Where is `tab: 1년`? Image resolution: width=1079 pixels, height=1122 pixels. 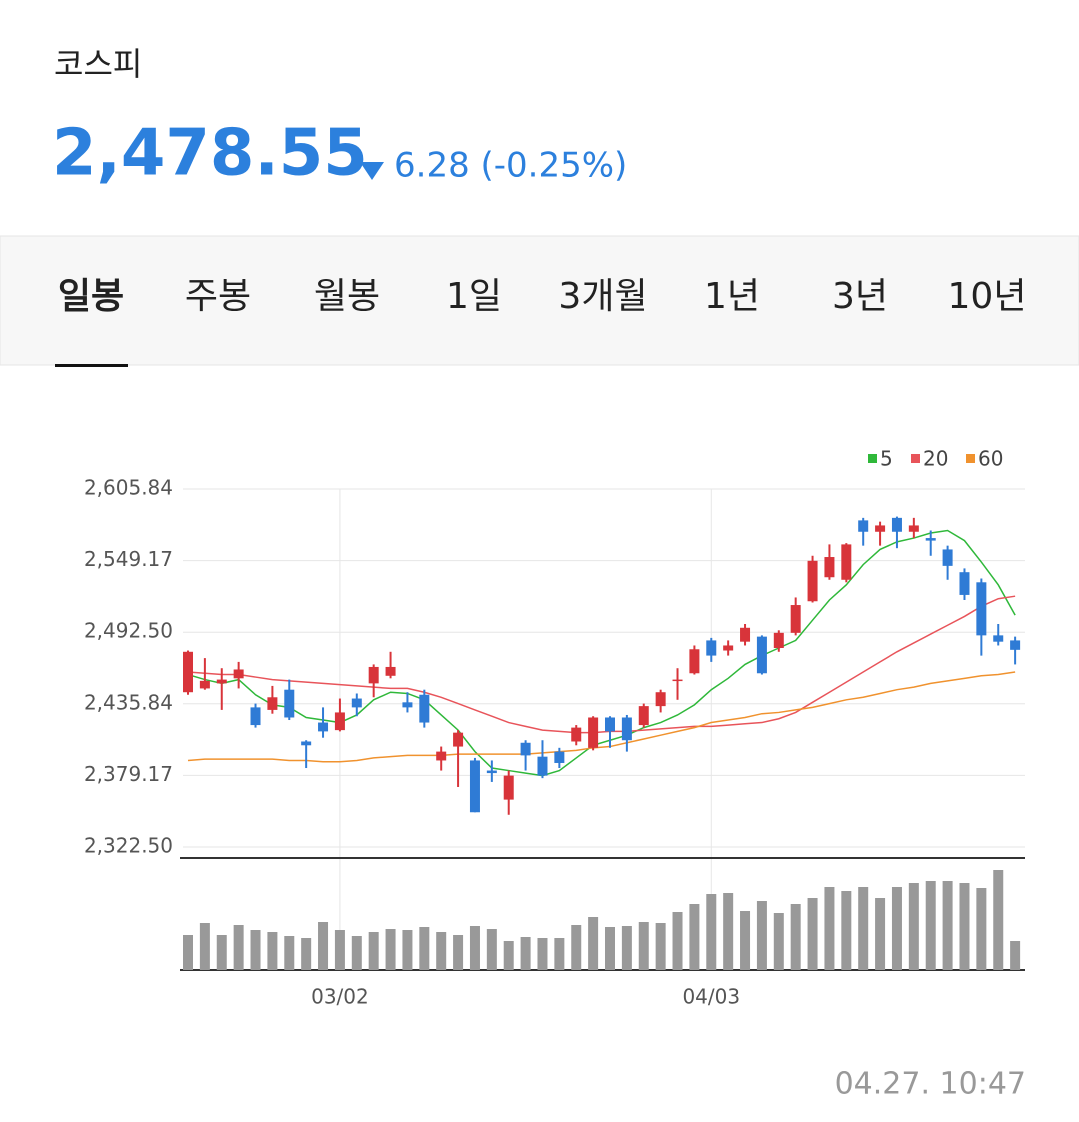 tab: 1년 is located at coordinates (732, 296).